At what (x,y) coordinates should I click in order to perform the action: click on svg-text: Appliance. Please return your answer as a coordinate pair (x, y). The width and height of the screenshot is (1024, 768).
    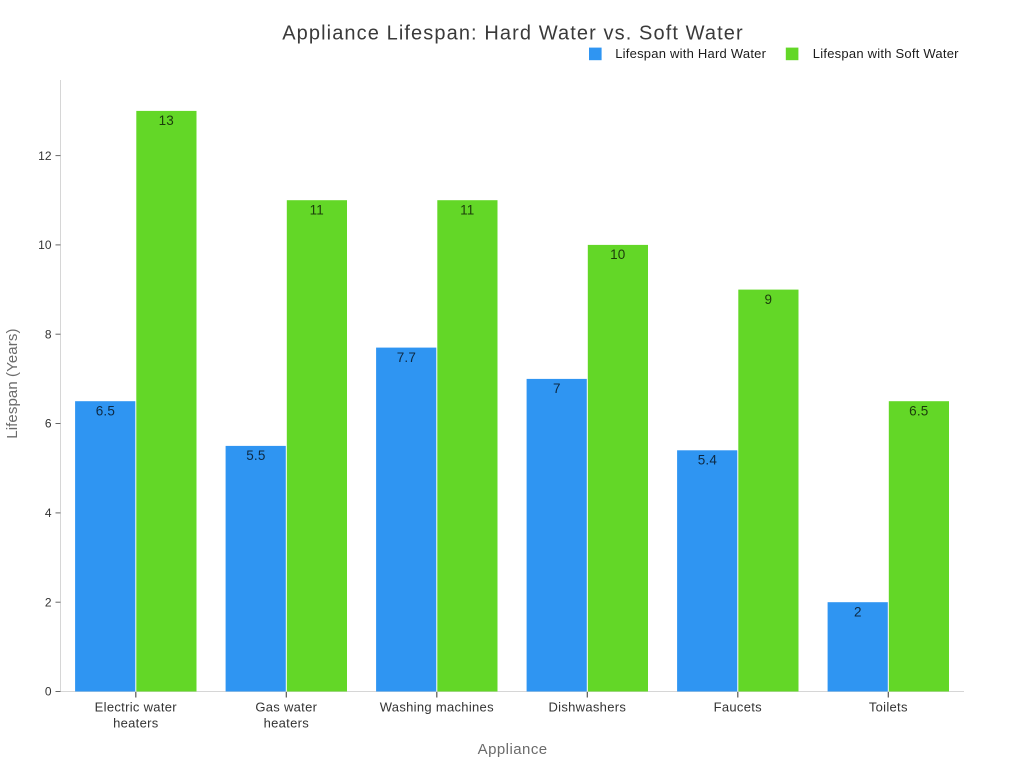
    Looking at the image, I should click on (513, 749).